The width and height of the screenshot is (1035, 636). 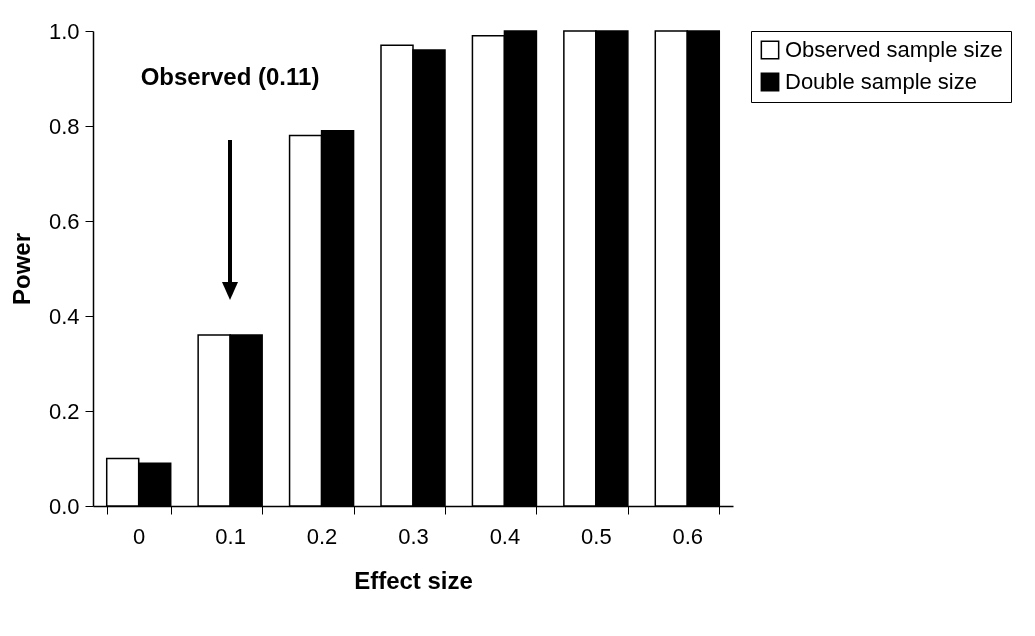 What do you see at coordinates (505, 536) in the screenshot?
I see `x-tick-label: 0.4` at bounding box center [505, 536].